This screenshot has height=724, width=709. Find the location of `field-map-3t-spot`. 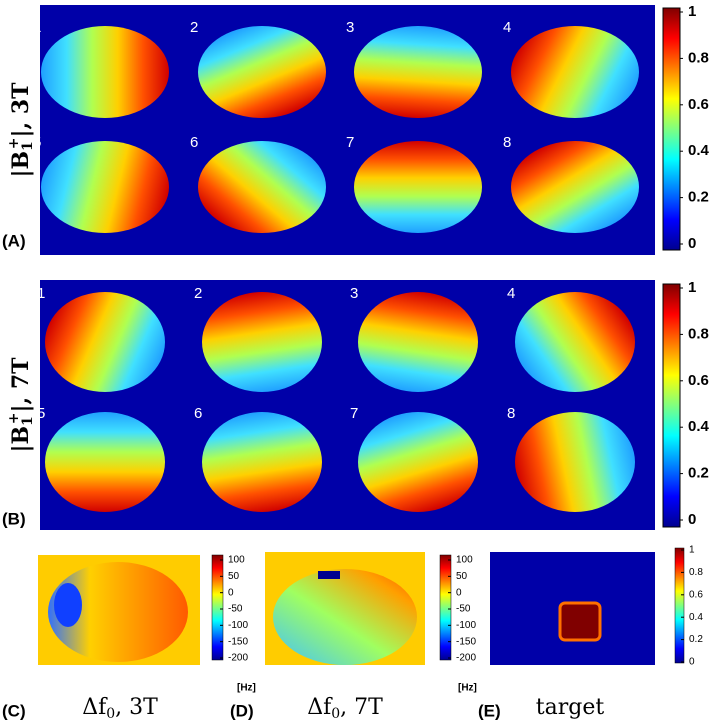

field-map-3t-spot is located at coordinates (68, 605).